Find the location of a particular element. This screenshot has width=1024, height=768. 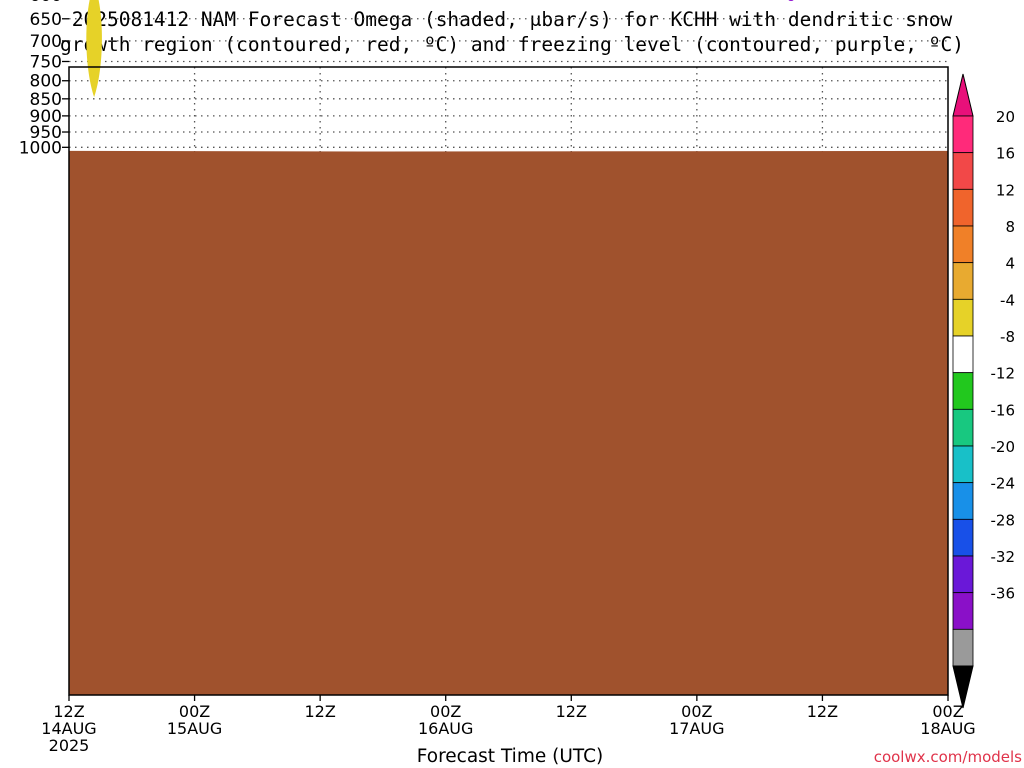

colorbar-label: -20 is located at coordinates (1003, 447).